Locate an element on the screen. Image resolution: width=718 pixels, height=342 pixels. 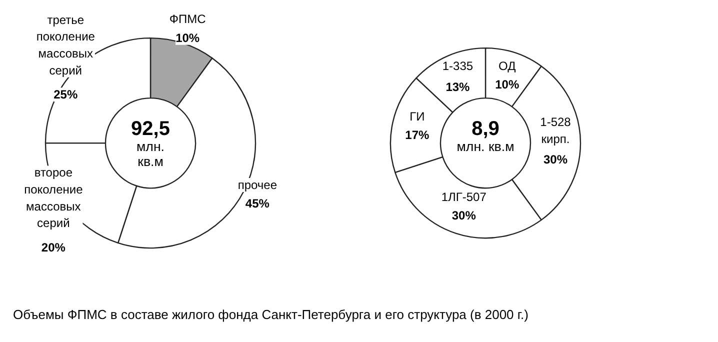
slice-label: третье поколение массовых серий is located at coordinates (66, 45).